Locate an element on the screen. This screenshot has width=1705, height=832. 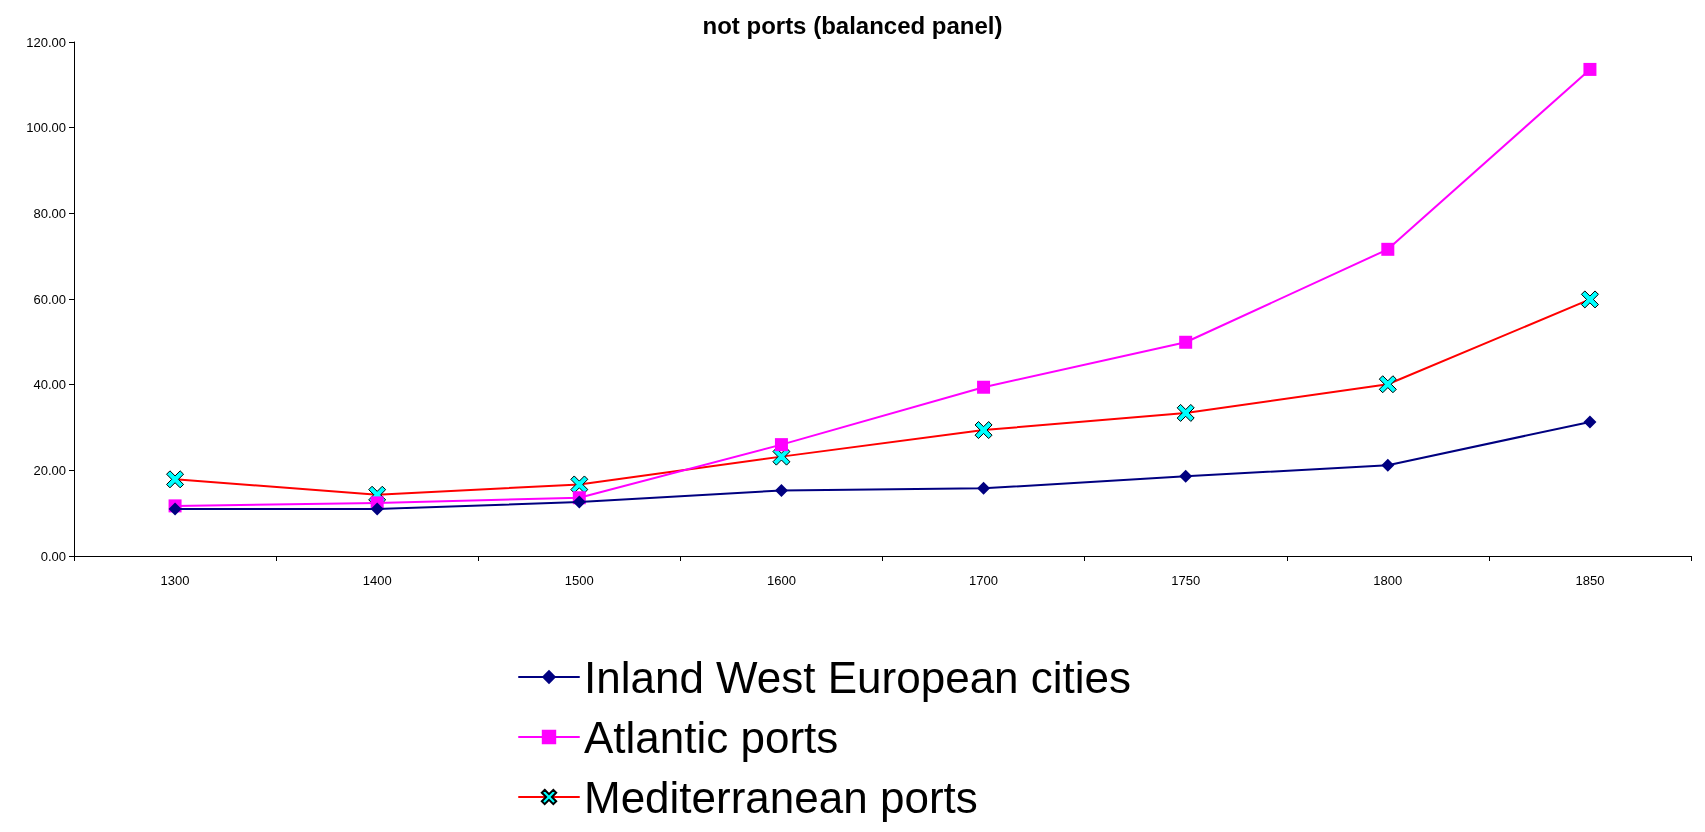
x-tick-label: 1800 is located at coordinates (1388, 580).